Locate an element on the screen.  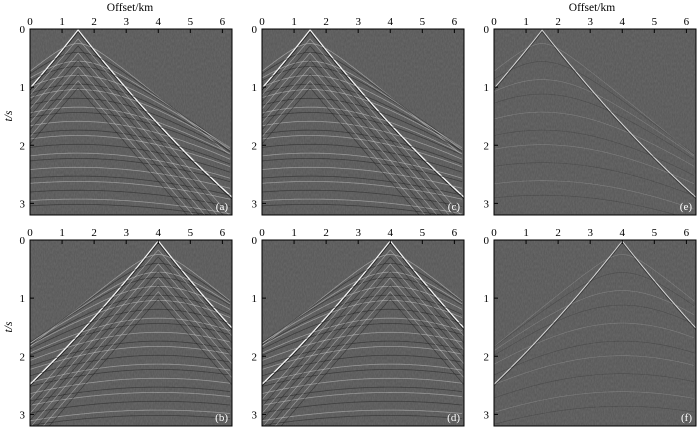
seismic-panel: 0 1 2 3 4 5 6 0 1 2 3 (b) is located at coordinates (126, 327).